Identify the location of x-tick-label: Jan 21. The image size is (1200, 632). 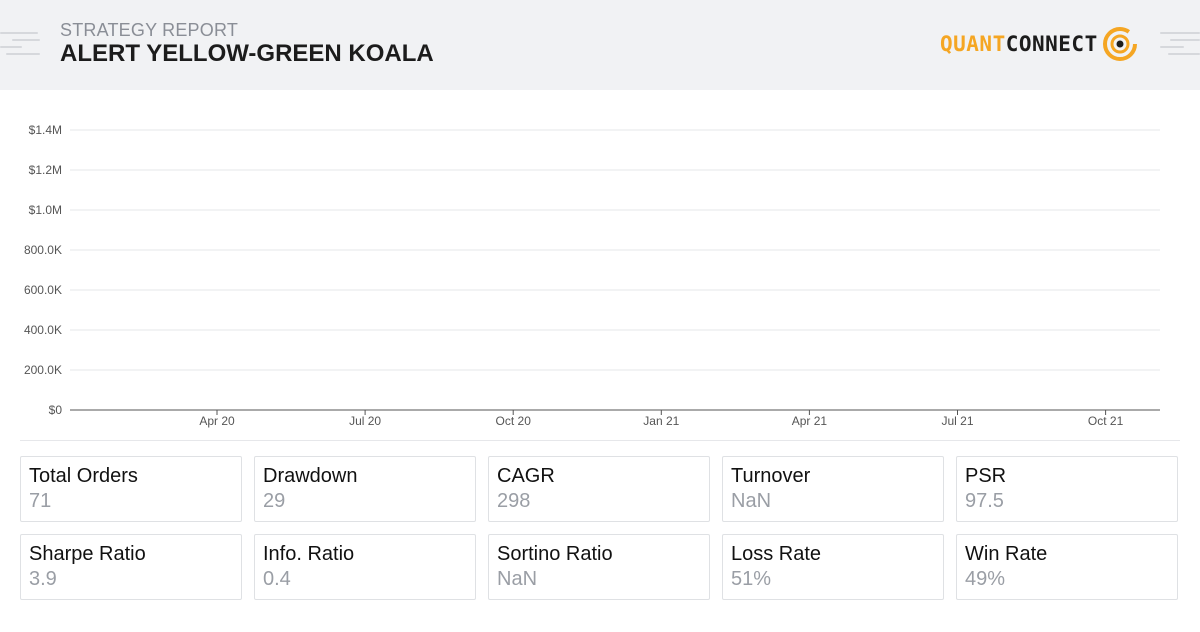
(661, 421).